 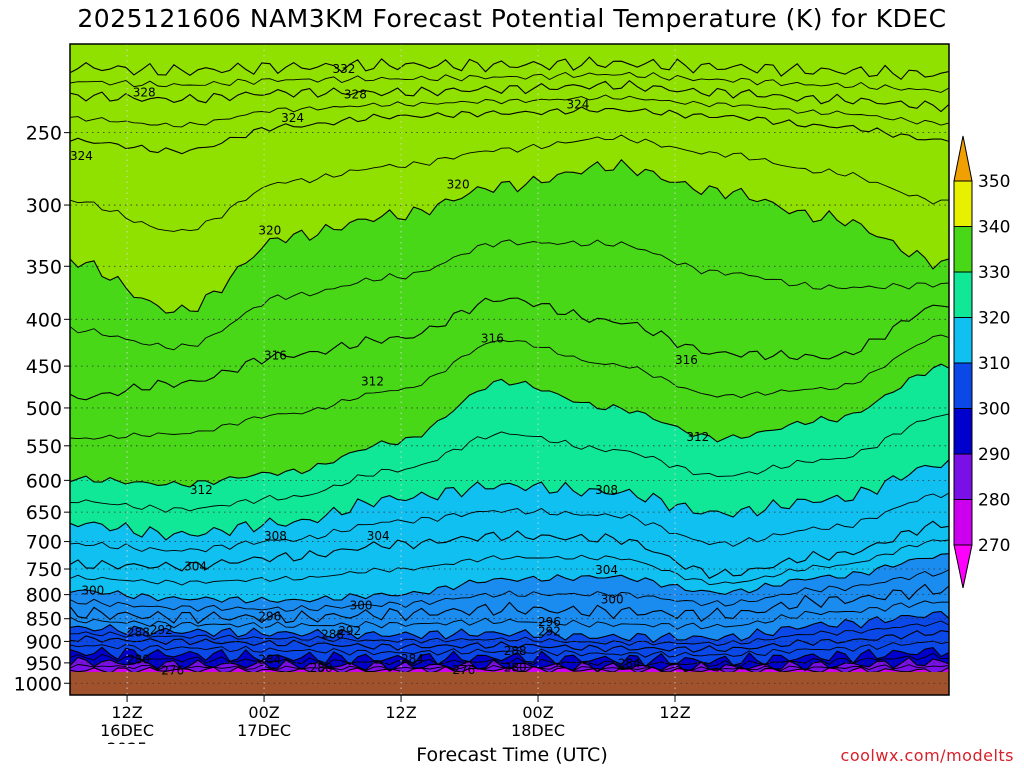 I want to click on colorbar-tick-label: 290, so click(x=994, y=455).